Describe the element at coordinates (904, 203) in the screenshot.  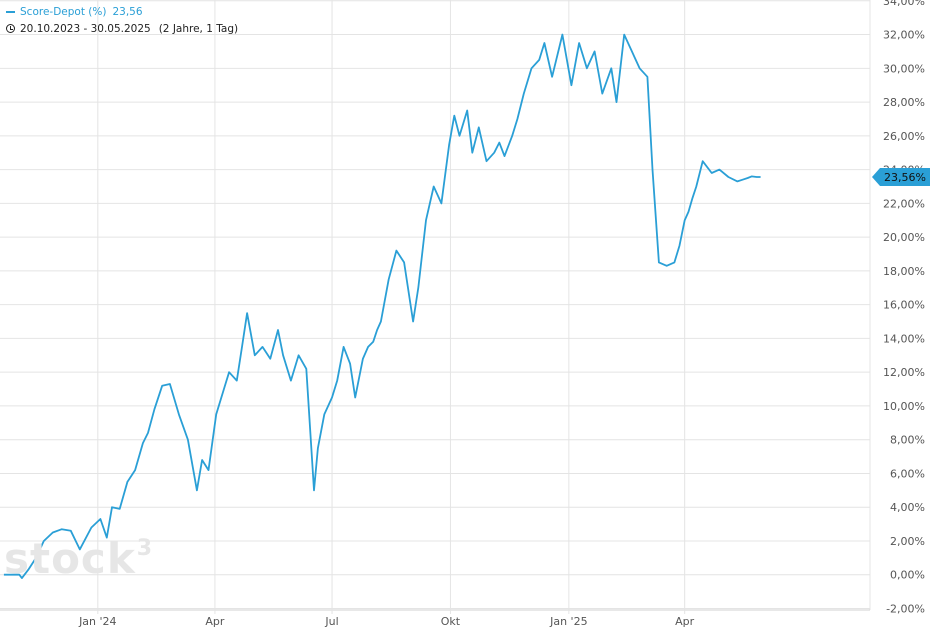
I see `y-tick-label: 22,00%` at that location.